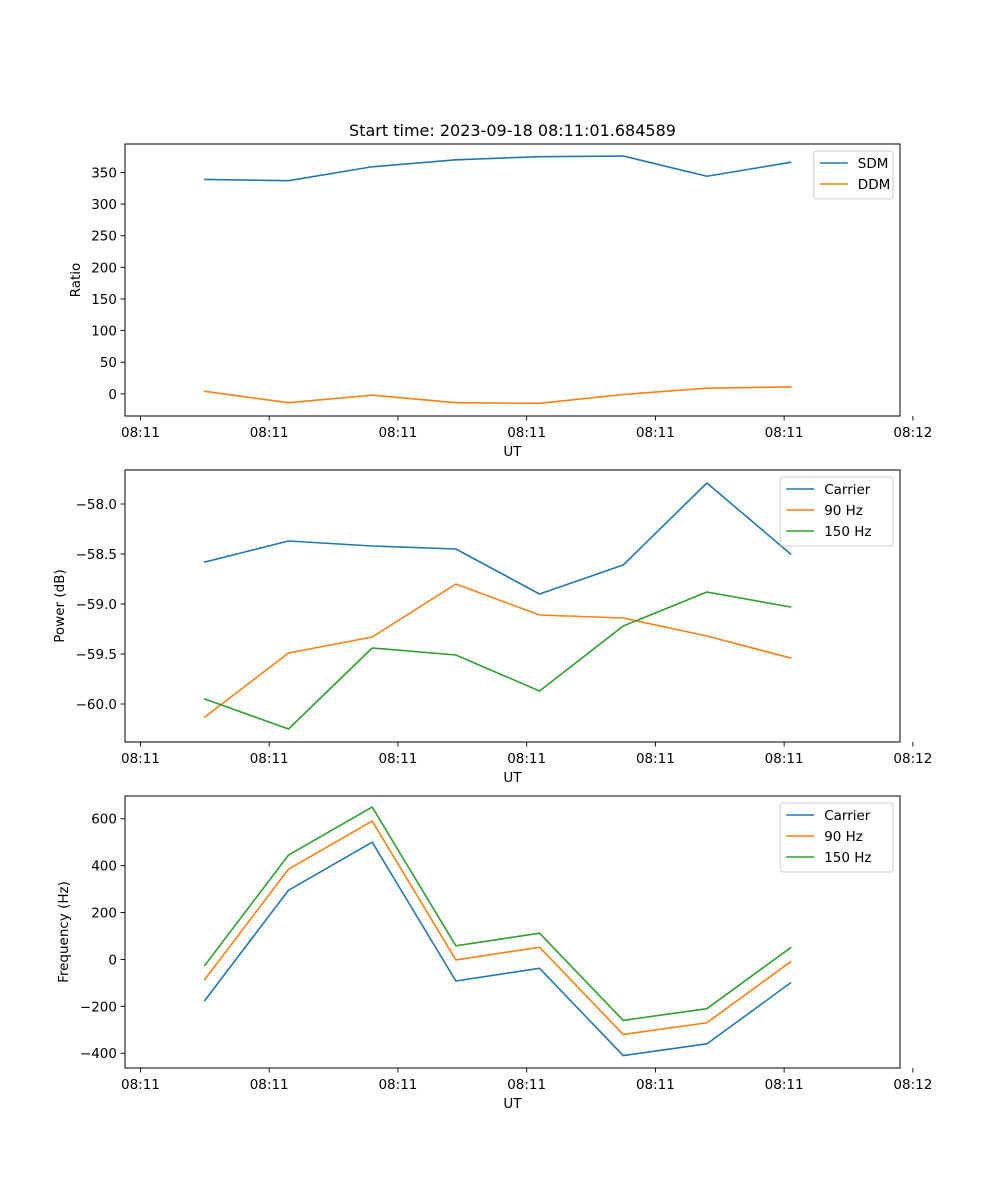 This screenshot has width=1000, height=1204. I want to click on y-tick-label: −58.0, so click(96, 505).